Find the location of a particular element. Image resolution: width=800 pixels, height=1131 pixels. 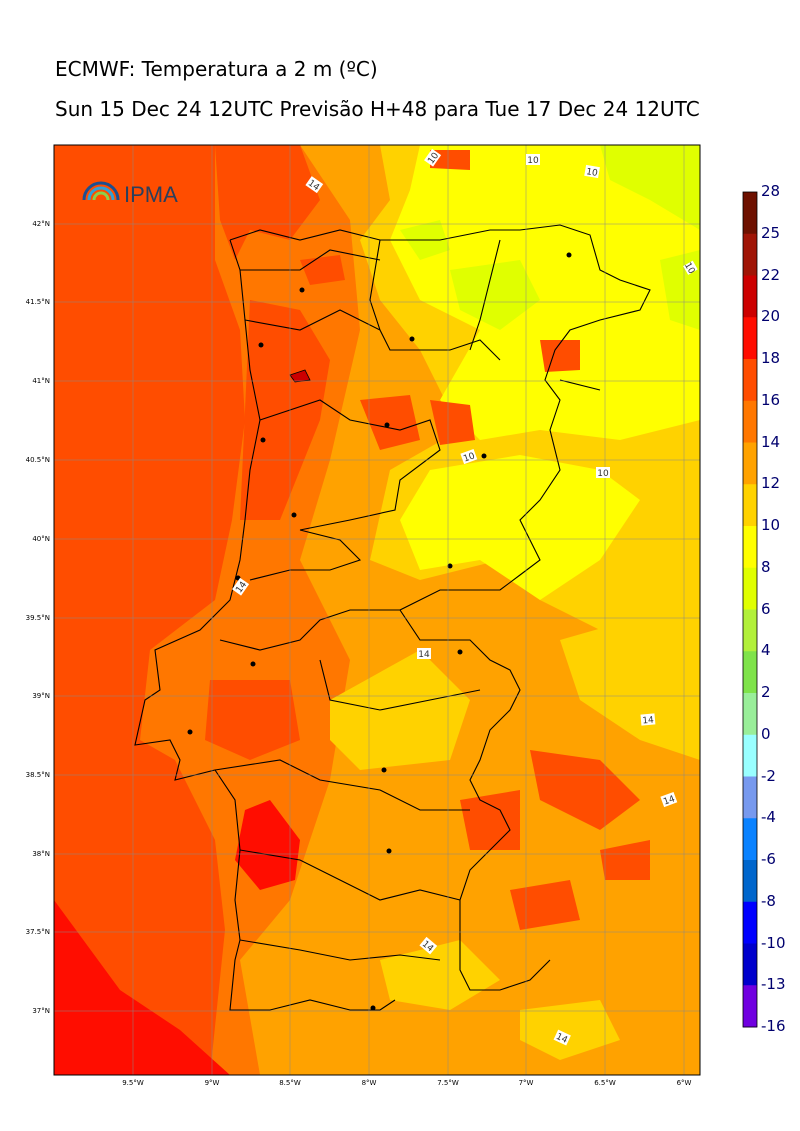

svg-text: 39.5°N is located at coordinates (38, 618).